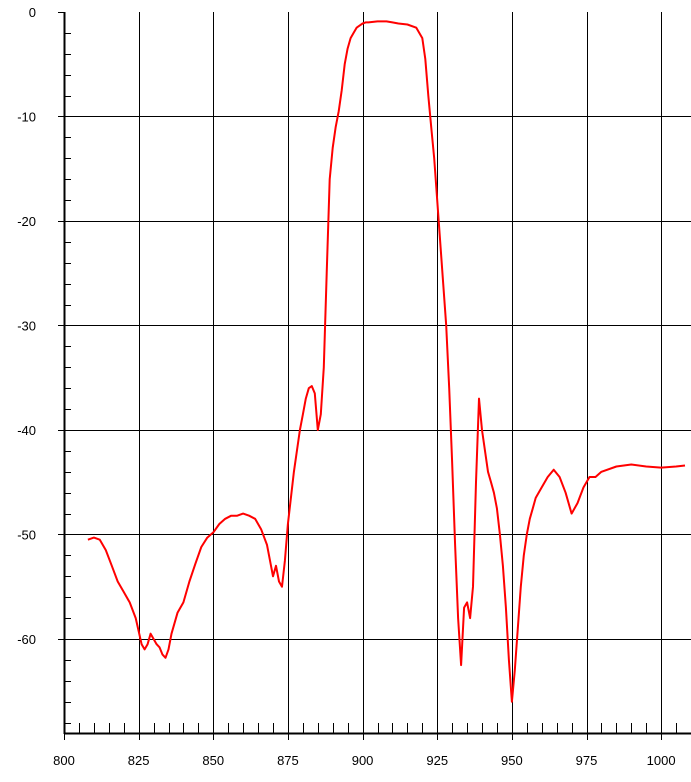  Describe the element at coordinates (26, 534) in the screenshot. I see `y-tick-label: -50` at that location.